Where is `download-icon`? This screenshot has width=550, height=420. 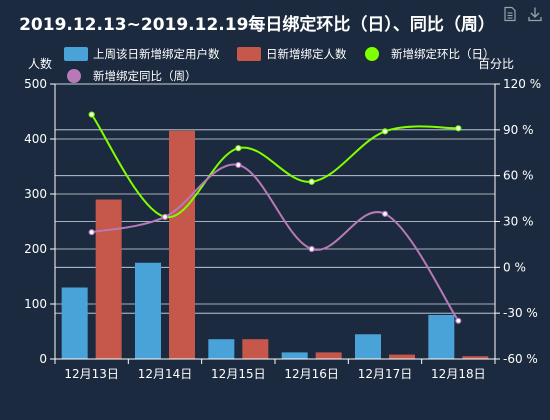
download-icon is located at coordinates (535, 14).